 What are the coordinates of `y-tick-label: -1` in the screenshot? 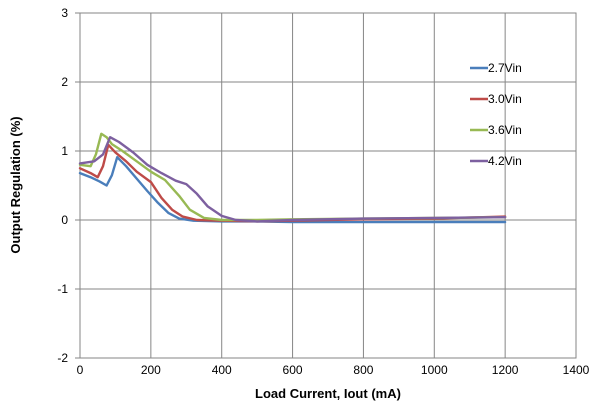 It's located at (62, 289).